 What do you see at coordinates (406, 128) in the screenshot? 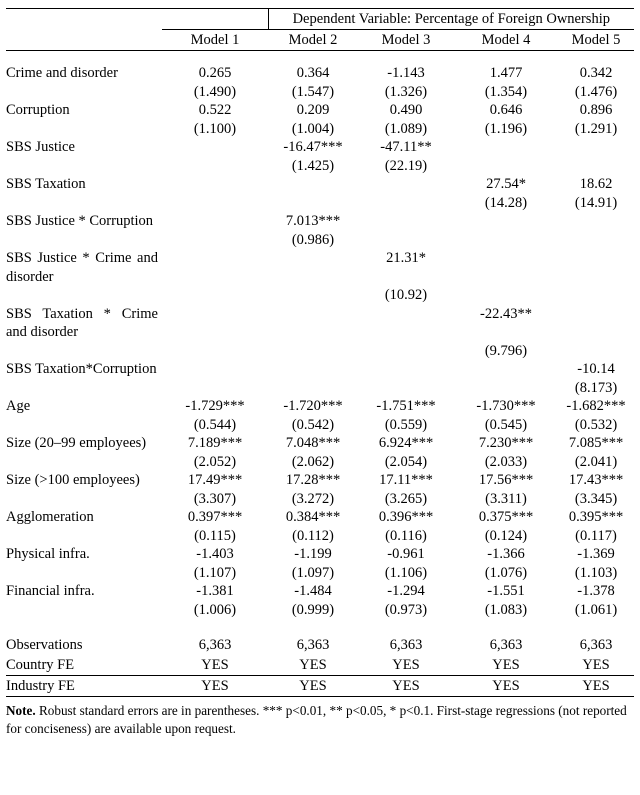
I see `standard-error-value: (1.089)` at bounding box center [406, 128].